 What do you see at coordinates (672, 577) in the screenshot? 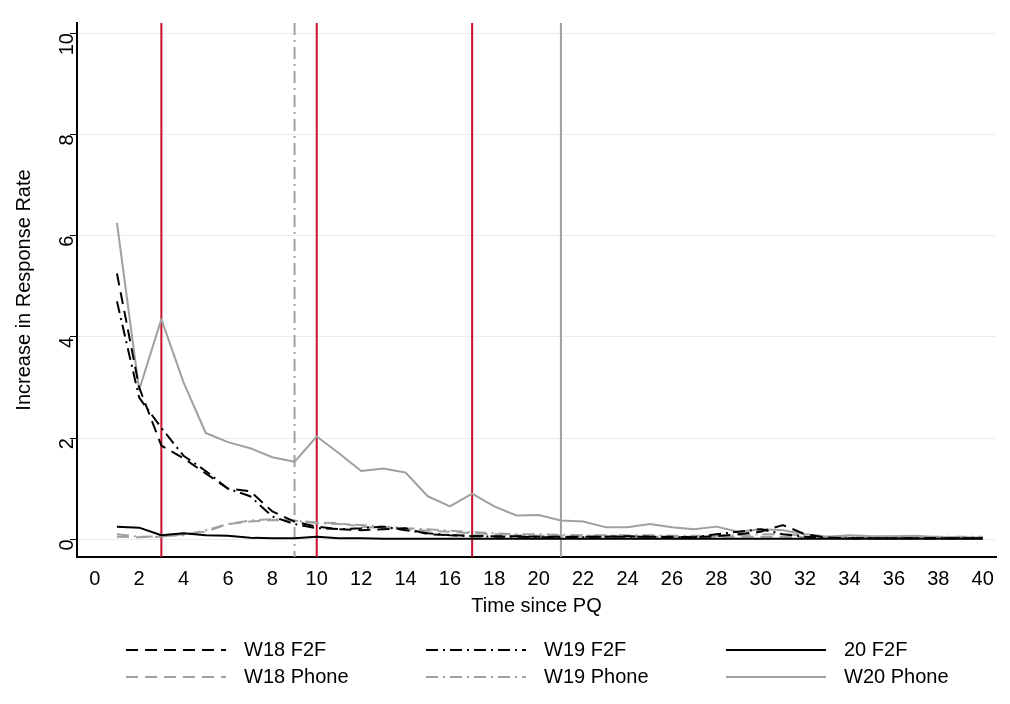
I see `x-tick-label: 26` at bounding box center [672, 577].